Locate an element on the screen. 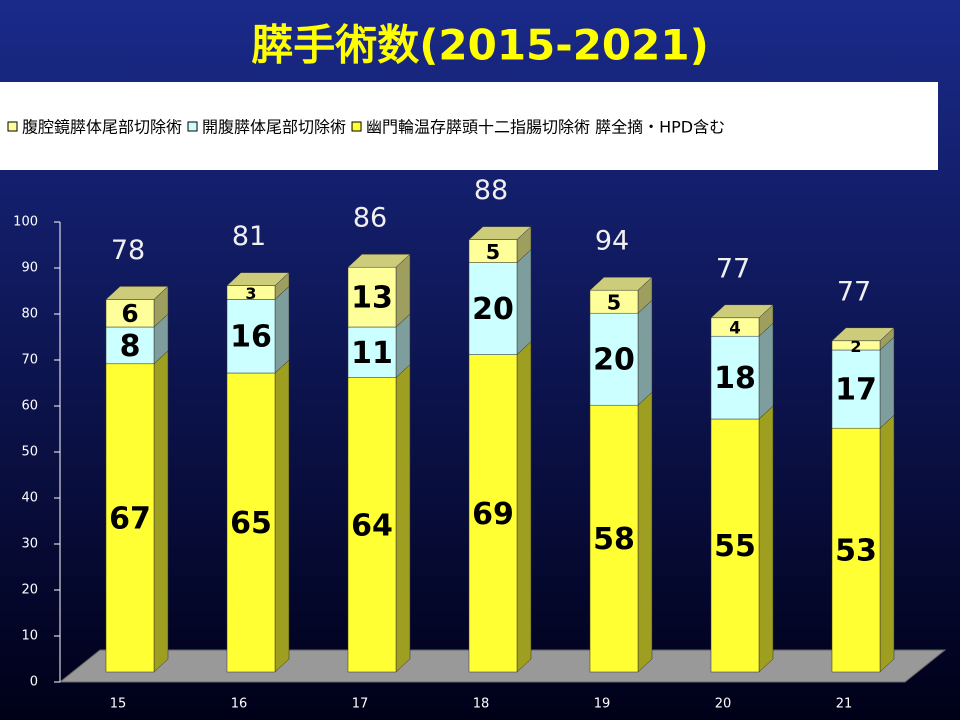  y-tick-label: 80 is located at coordinates (29, 314).